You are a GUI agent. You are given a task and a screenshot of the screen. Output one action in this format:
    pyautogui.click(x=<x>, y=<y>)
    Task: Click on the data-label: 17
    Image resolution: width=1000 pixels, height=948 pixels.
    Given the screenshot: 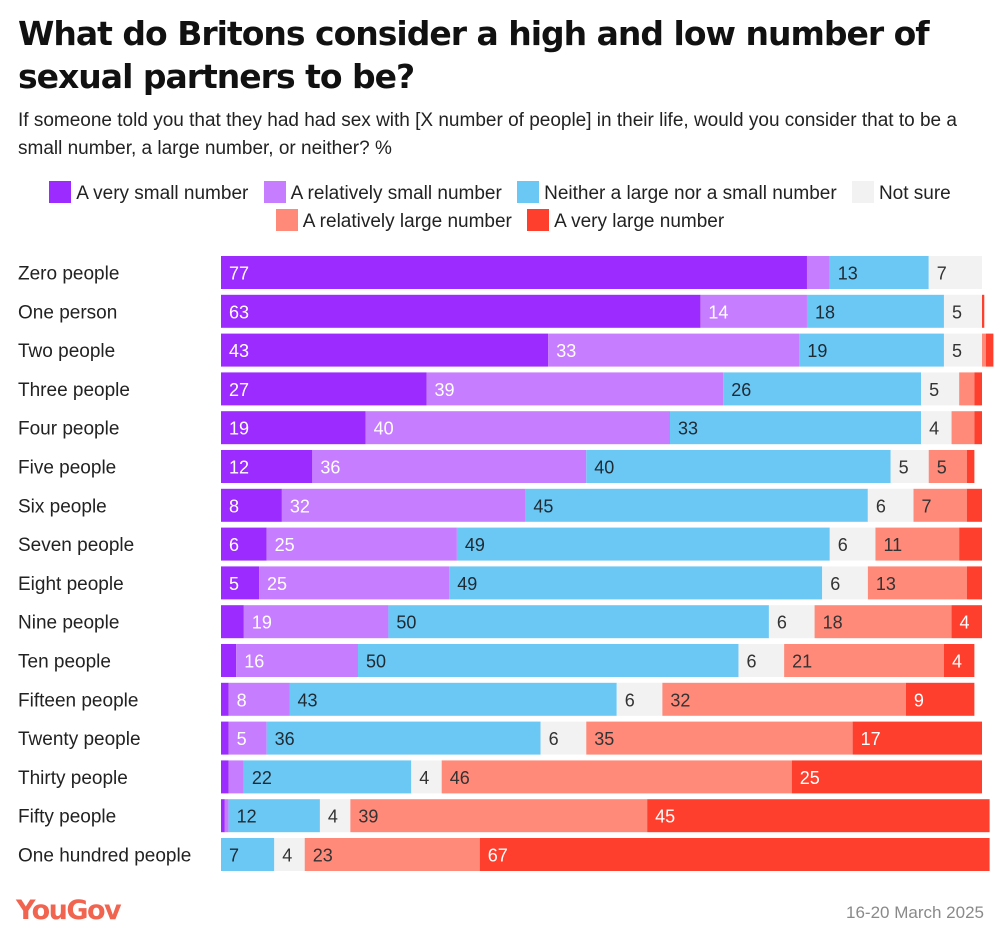 What is the action you would take?
    pyautogui.click(x=871, y=739)
    